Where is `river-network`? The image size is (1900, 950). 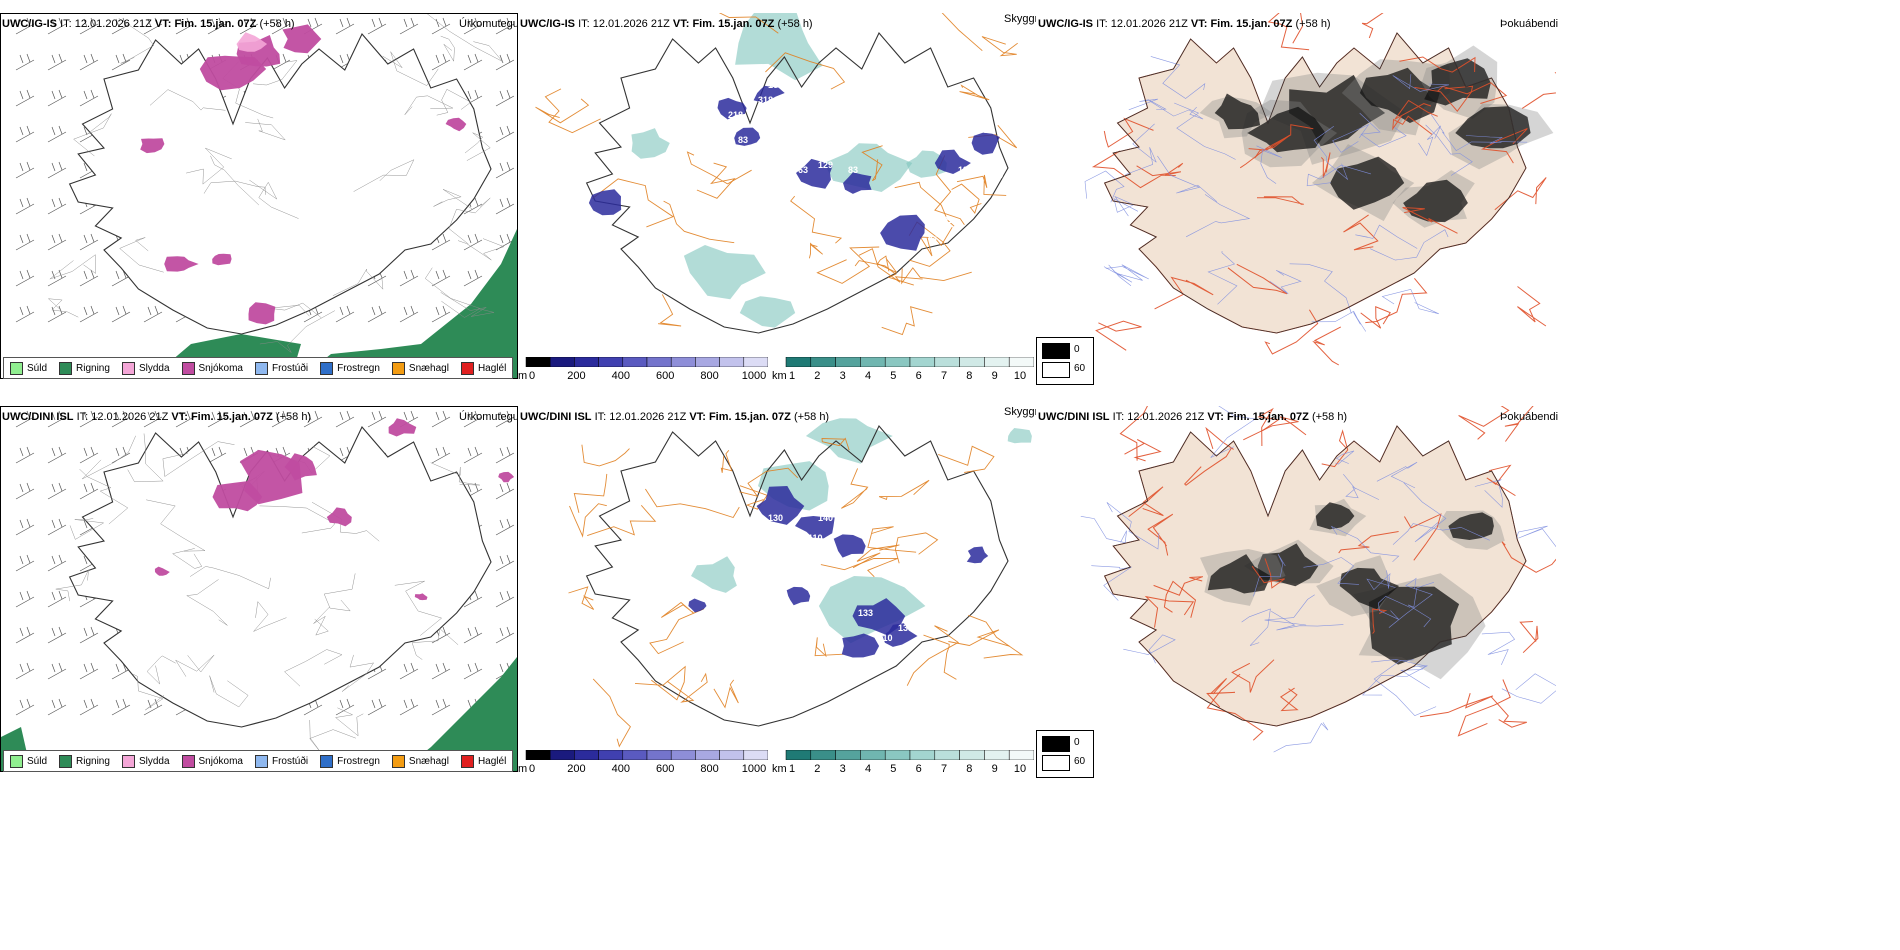 river-network is located at coordinates (1318, 579).